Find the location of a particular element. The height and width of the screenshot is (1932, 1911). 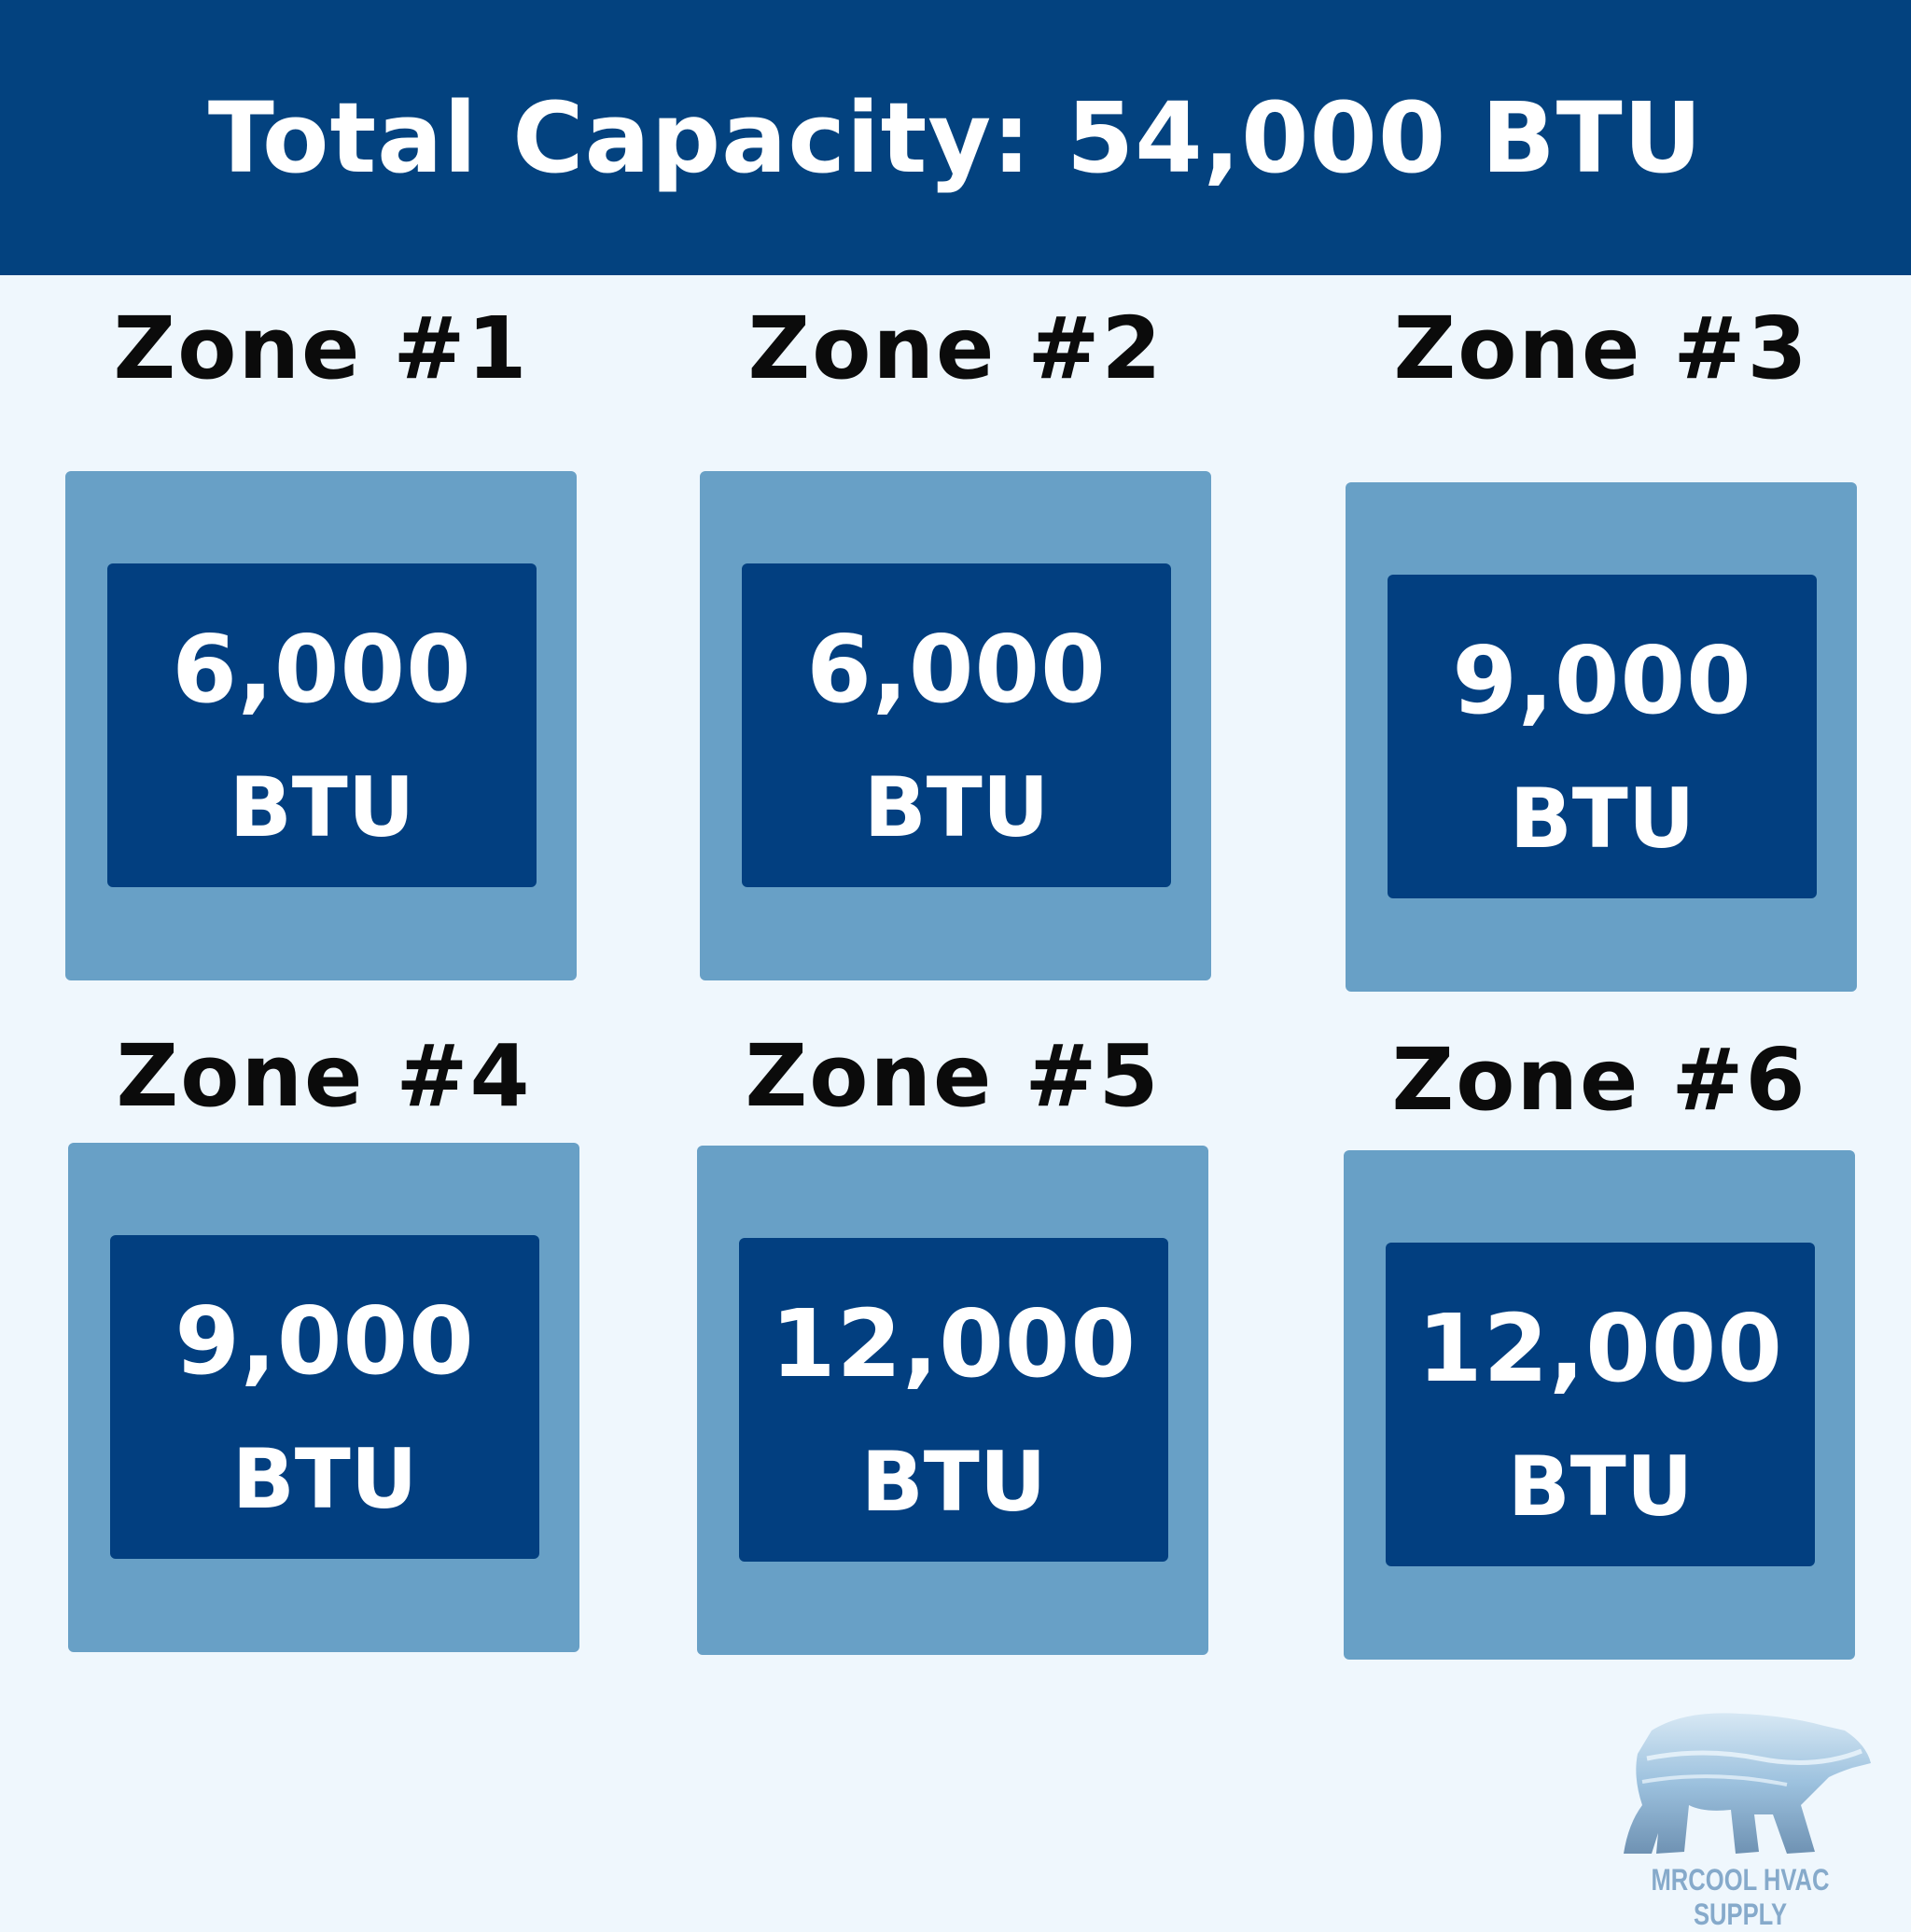

zone-title: Zone #6 is located at coordinates (1599, 1080).